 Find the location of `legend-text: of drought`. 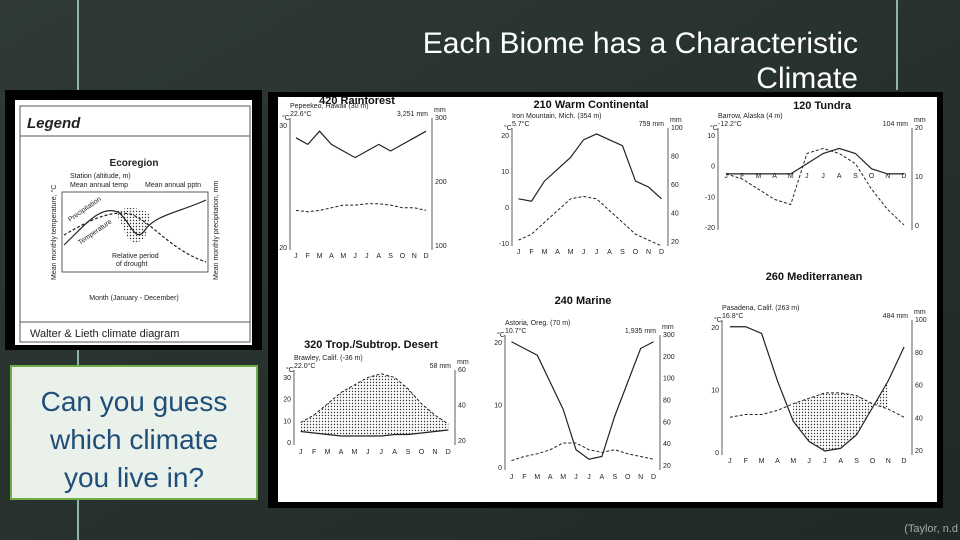

legend-text: of drought is located at coordinates (132, 264).